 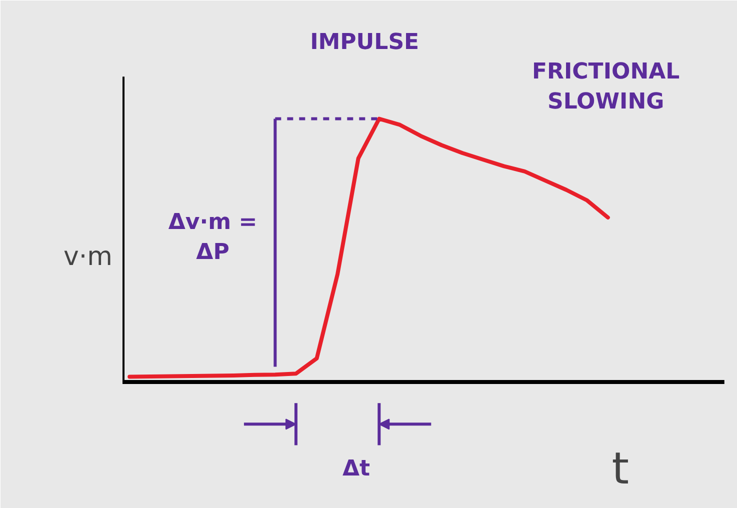 I want to click on annotation: Δv·m = ΔP, so click(x=213, y=237).